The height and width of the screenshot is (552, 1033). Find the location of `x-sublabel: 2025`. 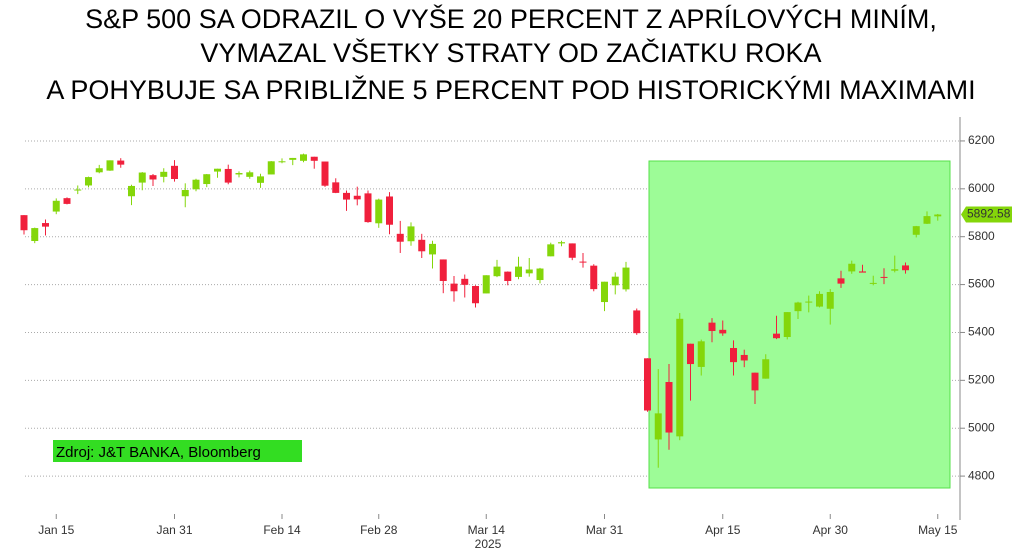

x-sublabel: 2025 is located at coordinates (488, 544).